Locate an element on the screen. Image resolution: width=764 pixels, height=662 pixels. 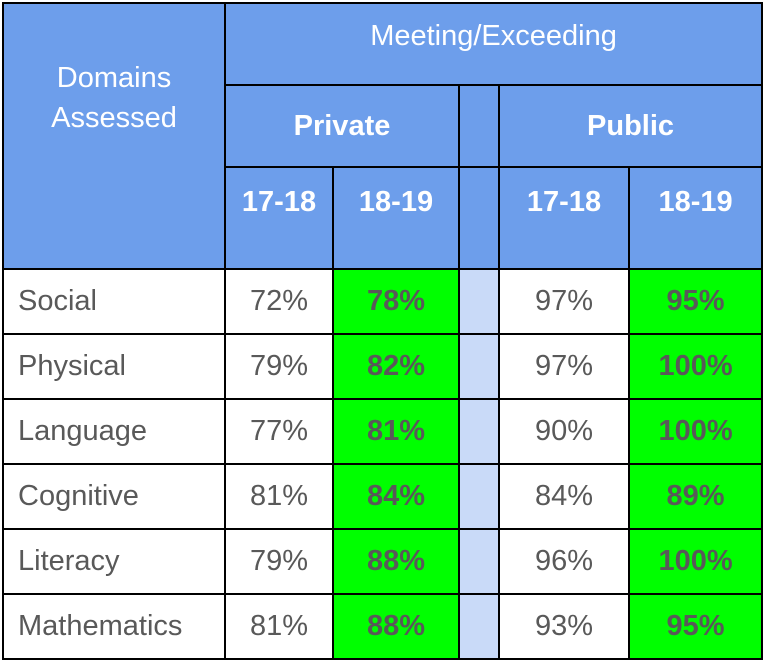
domain-label: Mathematics is located at coordinates (114, 626).